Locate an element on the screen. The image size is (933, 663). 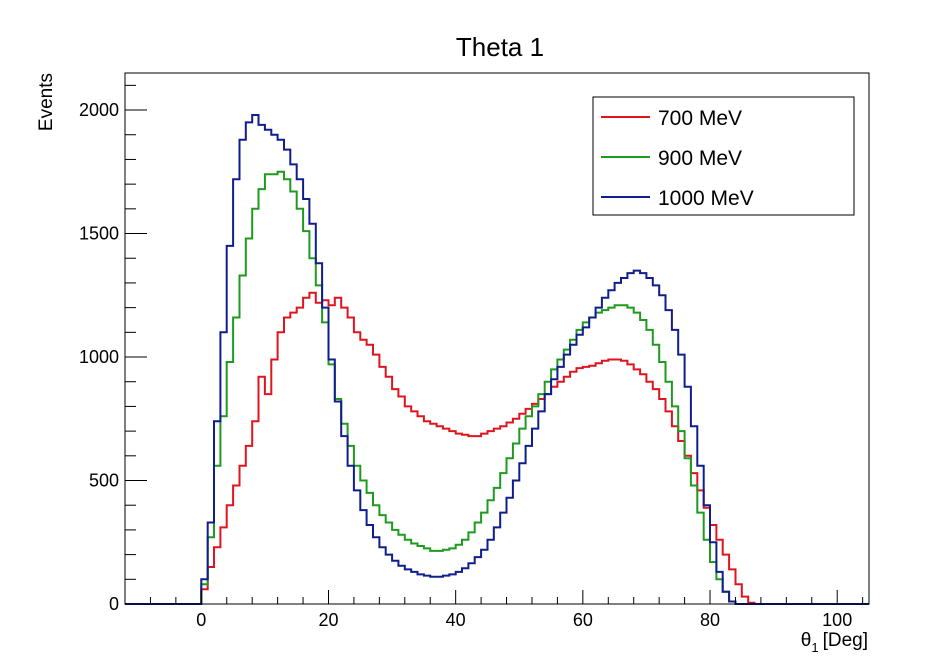
y-tick-label: 1500 is located at coordinates (99, 234).